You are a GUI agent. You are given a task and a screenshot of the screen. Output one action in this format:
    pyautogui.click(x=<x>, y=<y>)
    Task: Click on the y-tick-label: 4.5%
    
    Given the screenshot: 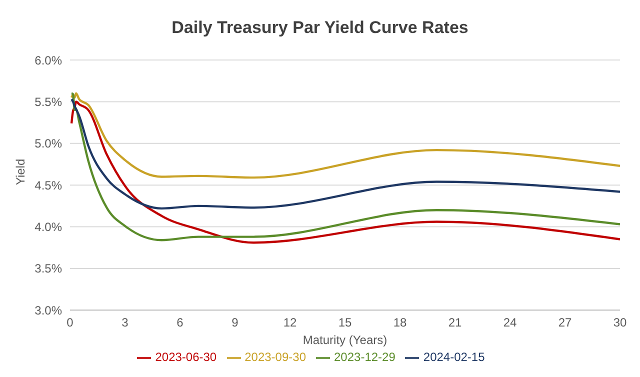 What is the action you would take?
    pyautogui.click(x=48, y=185)
    